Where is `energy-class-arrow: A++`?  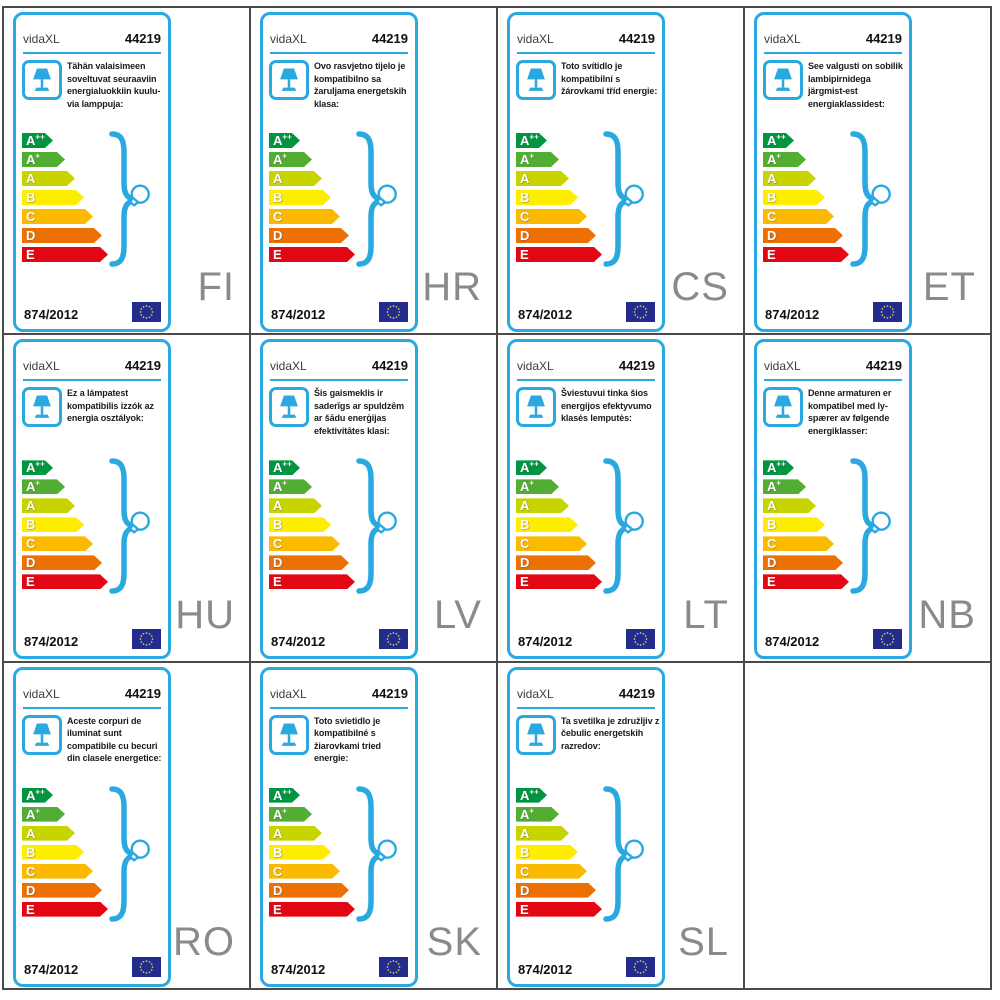 energy-class-arrow: A++ is located at coordinates (37, 140).